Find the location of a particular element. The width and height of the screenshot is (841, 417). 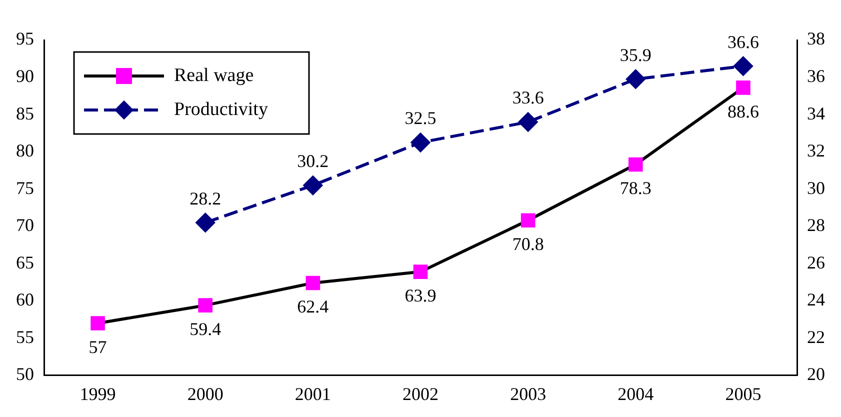

y-tick-label: 85 is located at coordinates (25, 113).